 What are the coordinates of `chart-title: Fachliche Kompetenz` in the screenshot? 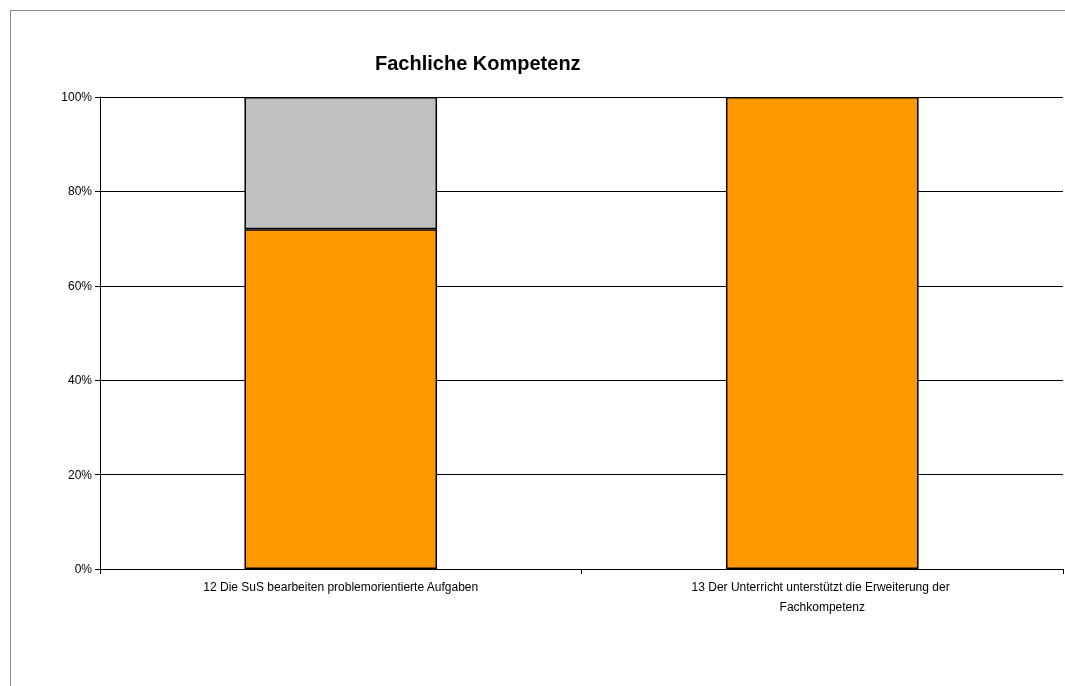 It's located at (478, 63).